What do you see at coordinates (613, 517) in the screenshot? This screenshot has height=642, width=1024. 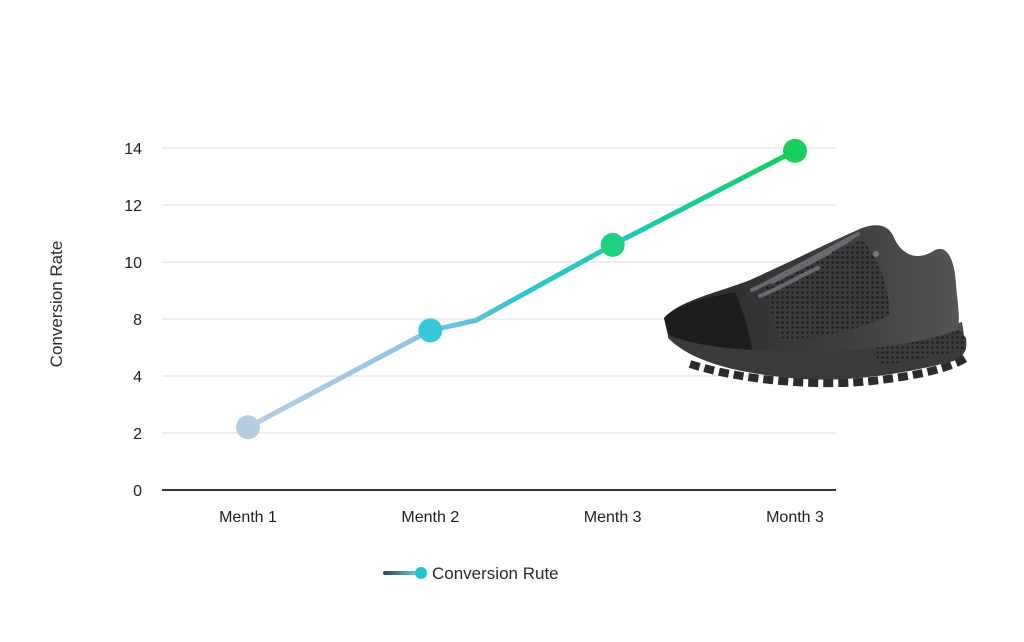 I see `x-tick-label: Menth 3` at bounding box center [613, 517].